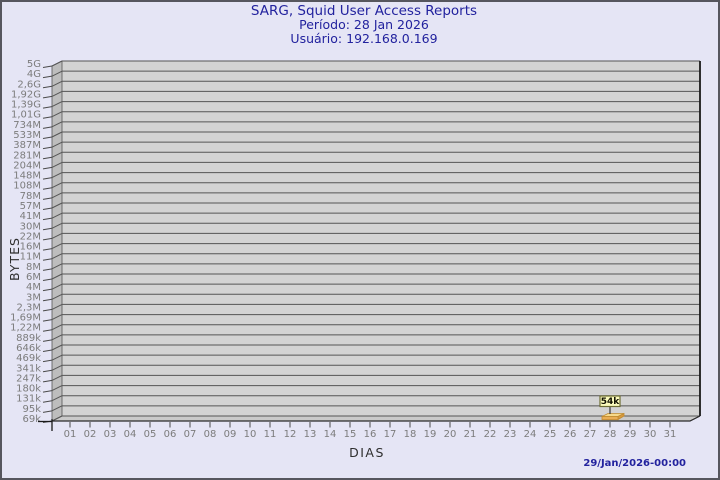  I want to click on svg-text: 09, so click(230, 434).